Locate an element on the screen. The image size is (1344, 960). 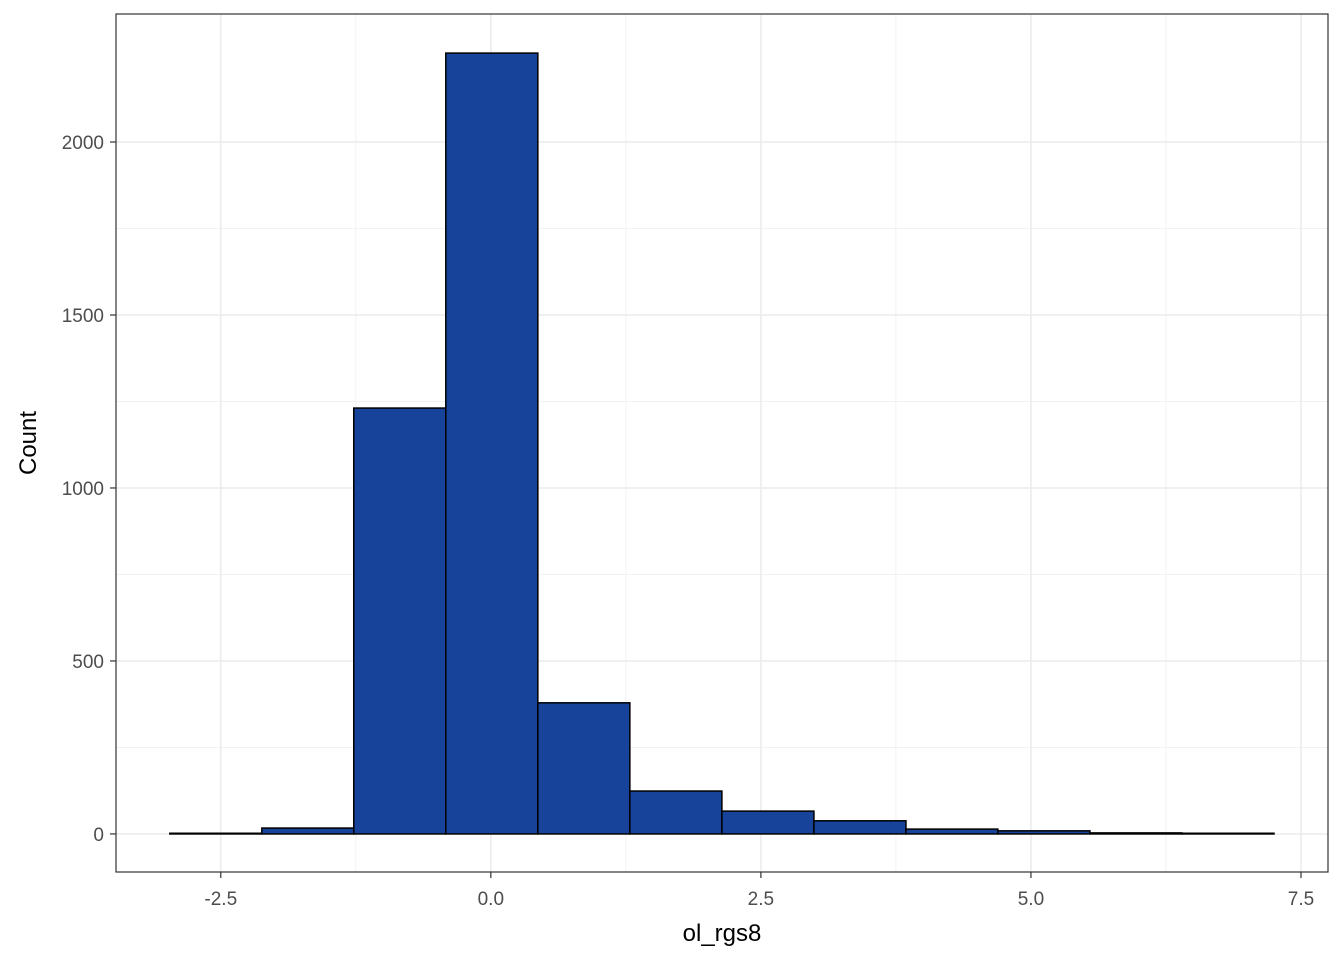
x-tick-label: 2.5 is located at coordinates (761, 899).